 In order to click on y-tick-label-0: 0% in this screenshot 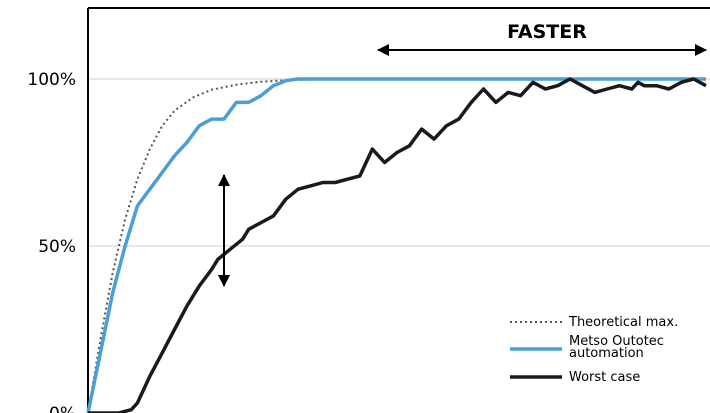, I will do `click(62, 408)`.